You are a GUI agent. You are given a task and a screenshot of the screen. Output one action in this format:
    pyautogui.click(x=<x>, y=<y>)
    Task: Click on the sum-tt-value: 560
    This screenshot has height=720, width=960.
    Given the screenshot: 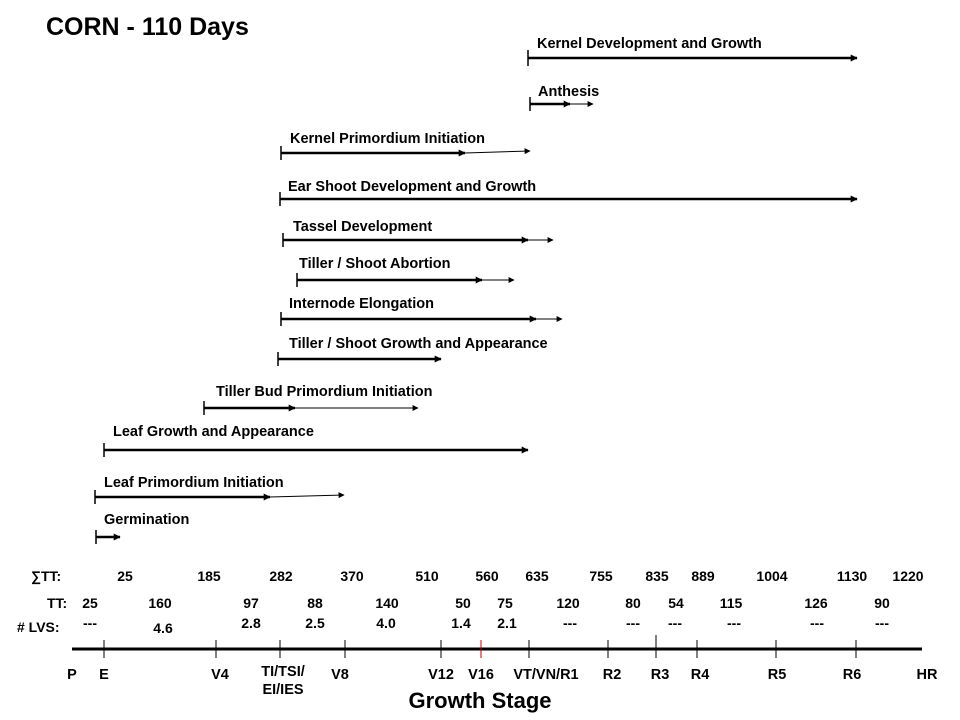 What is the action you would take?
    pyautogui.click(x=487, y=576)
    